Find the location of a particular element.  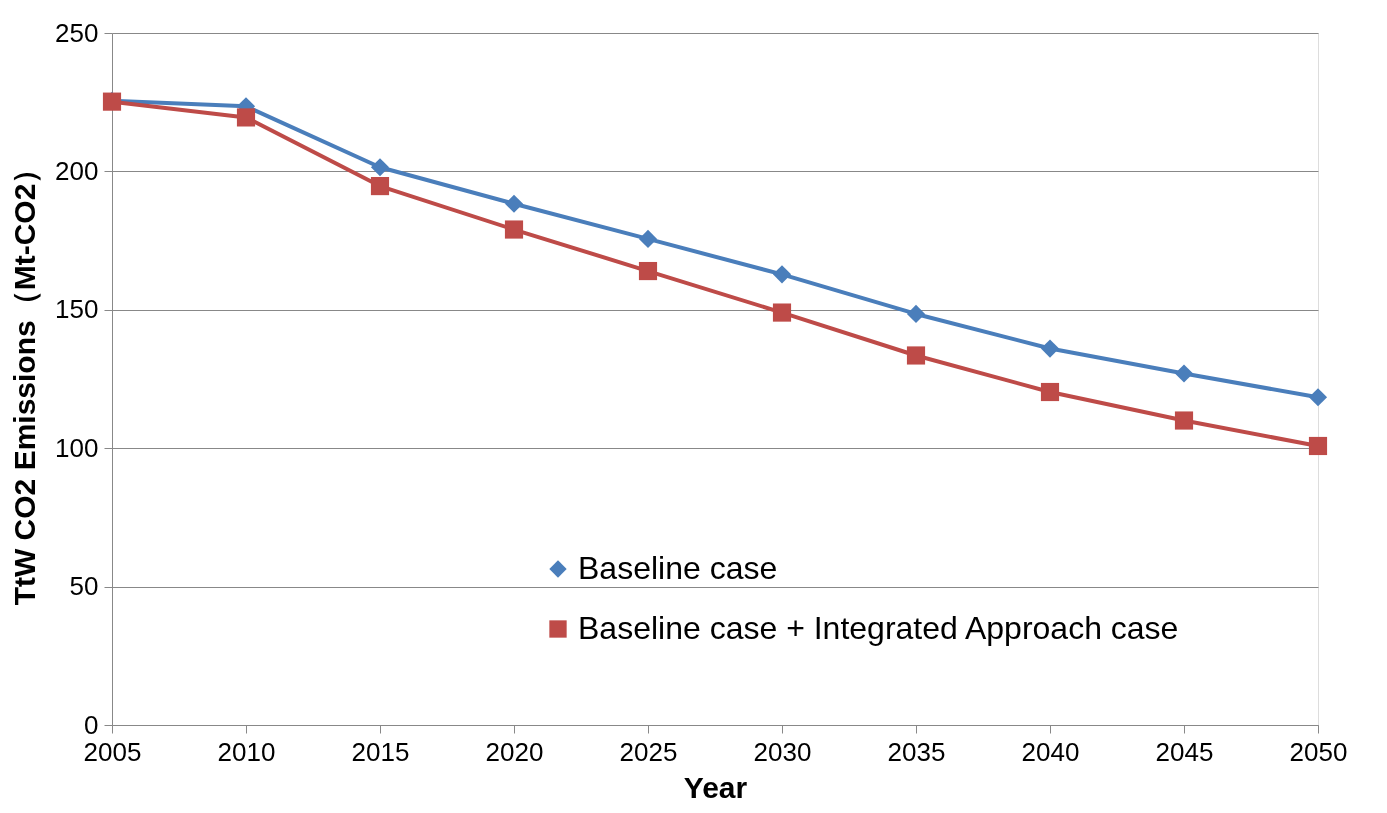

legend-label: Baseline case is located at coordinates (678, 568).